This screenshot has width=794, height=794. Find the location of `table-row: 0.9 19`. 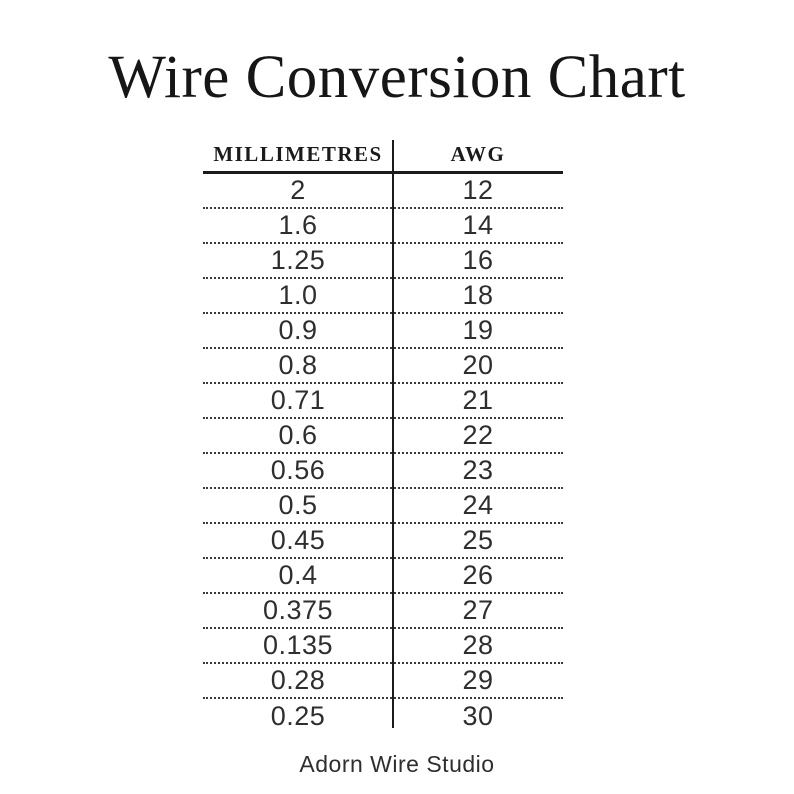

table-row: 0.9 19 is located at coordinates (383, 331).